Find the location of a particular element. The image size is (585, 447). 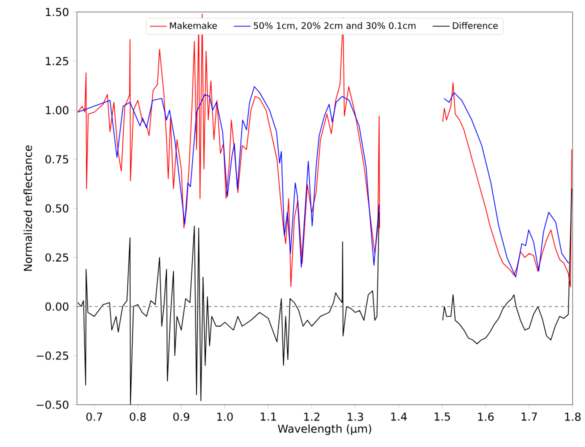

y-tick-label: 1.50 is located at coordinates (57, 12).